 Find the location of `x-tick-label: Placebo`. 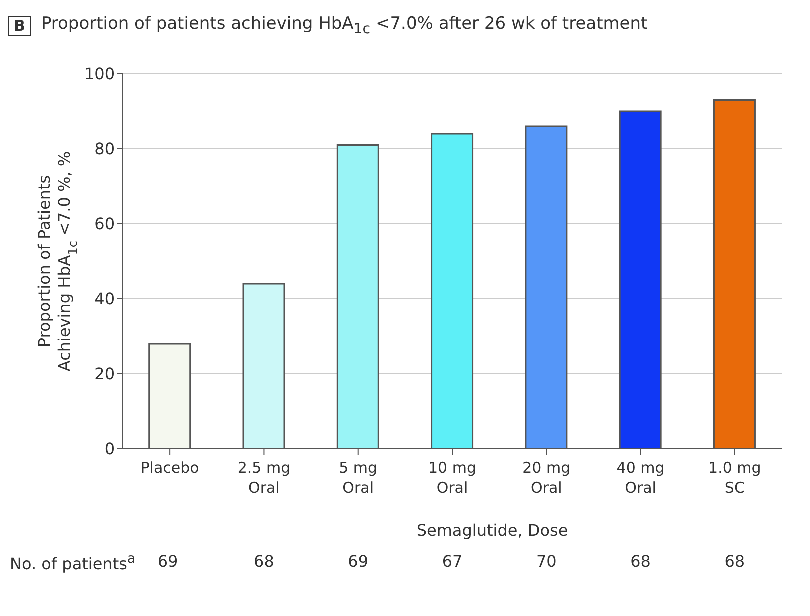

x-tick-label: Placebo is located at coordinates (170, 468).